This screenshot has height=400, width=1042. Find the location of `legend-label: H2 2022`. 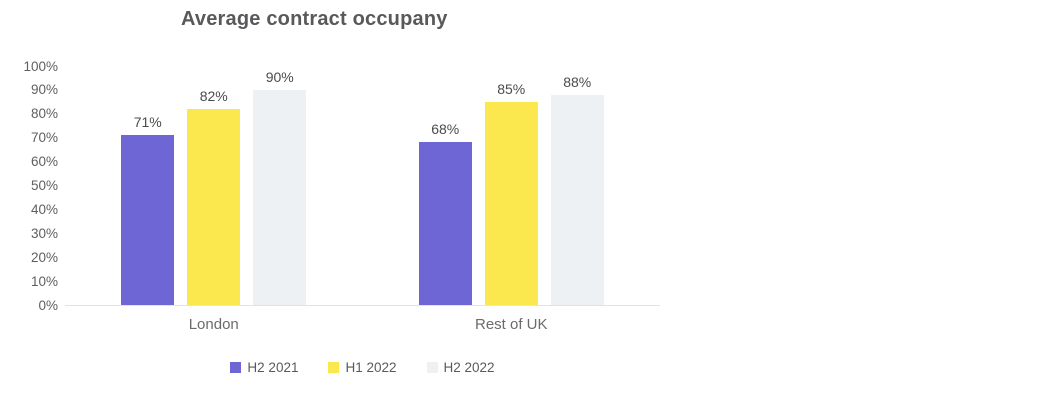

legend-label: H2 2022 is located at coordinates (469, 367).